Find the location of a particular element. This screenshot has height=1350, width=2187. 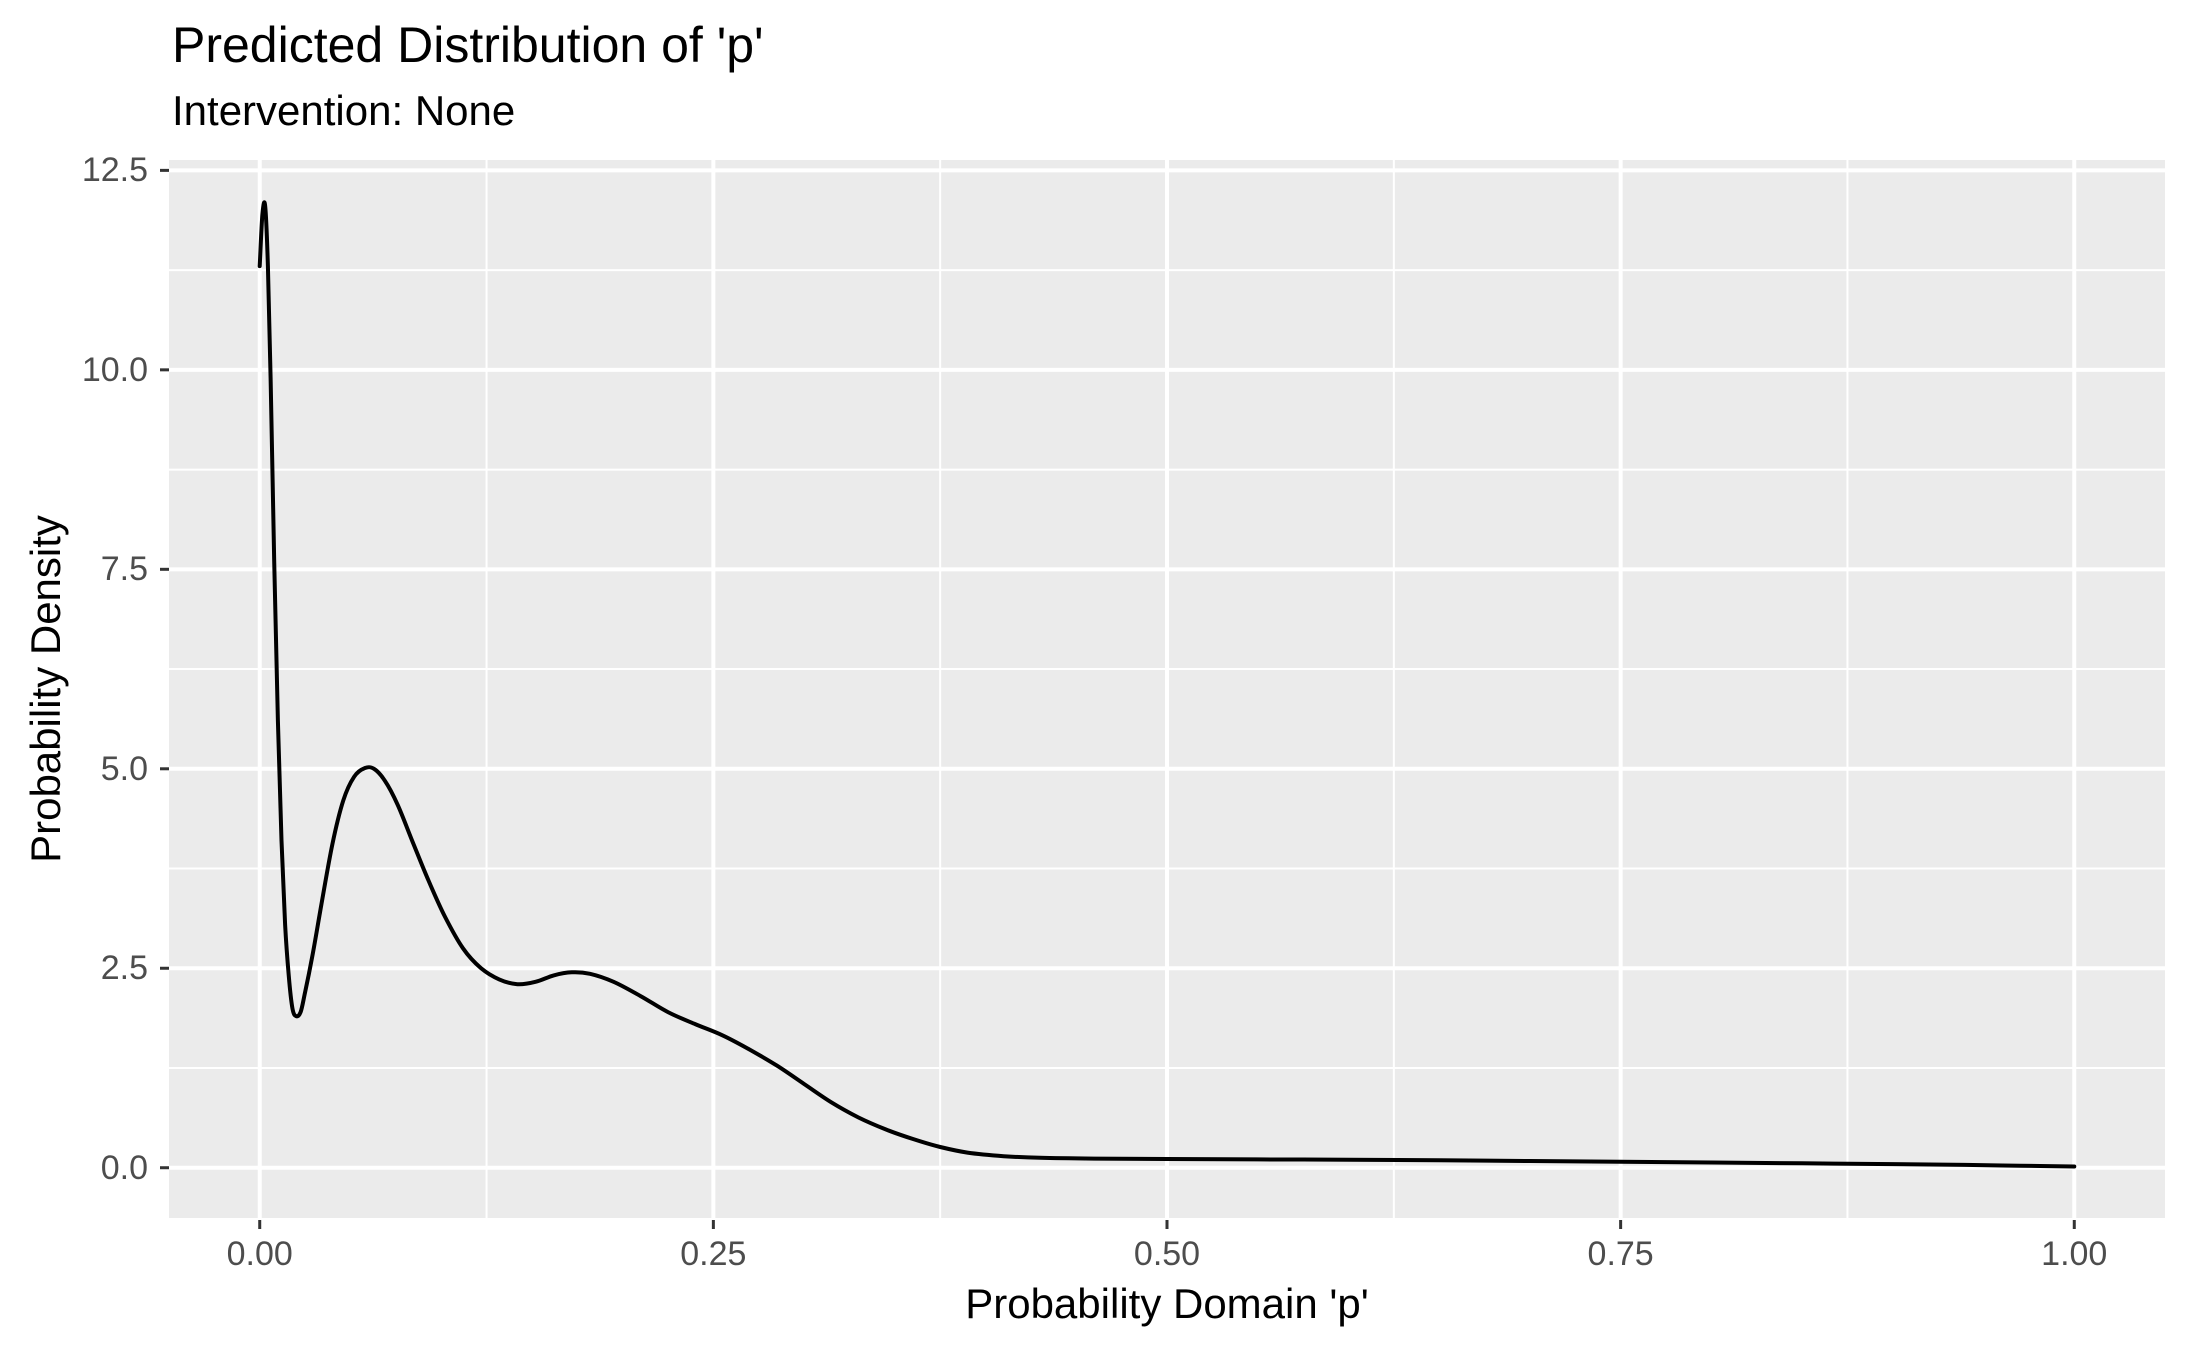

x-tick-label: 1.00 is located at coordinates (2074, 1254).